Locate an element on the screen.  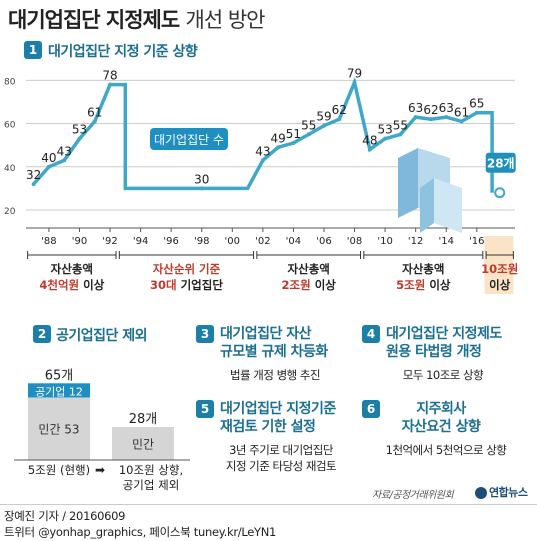
section6-number: 6 is located at coordinates (371, 409).